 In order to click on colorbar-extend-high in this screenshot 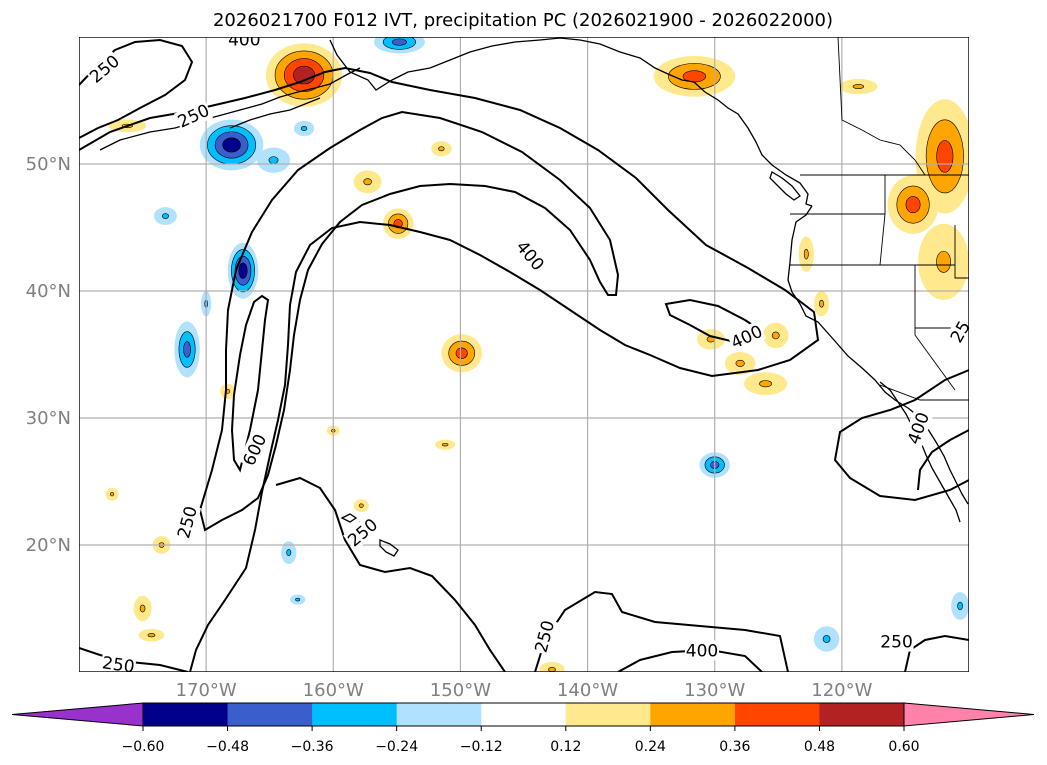, I will do `click(969, 714)`.